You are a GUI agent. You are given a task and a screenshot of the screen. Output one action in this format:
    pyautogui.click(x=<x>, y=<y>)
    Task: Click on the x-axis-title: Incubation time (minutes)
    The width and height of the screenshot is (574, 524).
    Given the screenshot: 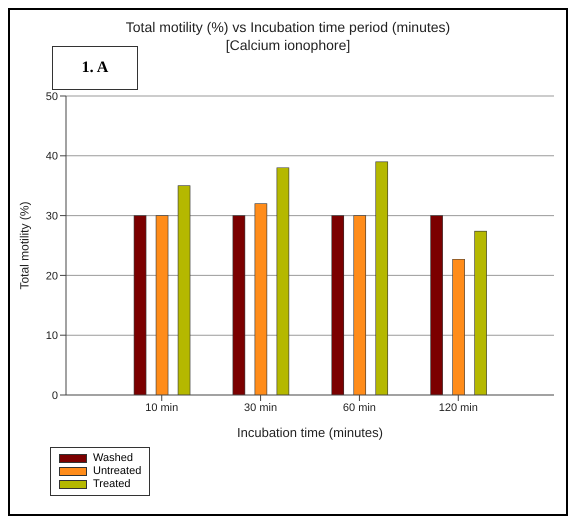 What is the action you would take?
    pyautogui.click(x=310, y=432)
    